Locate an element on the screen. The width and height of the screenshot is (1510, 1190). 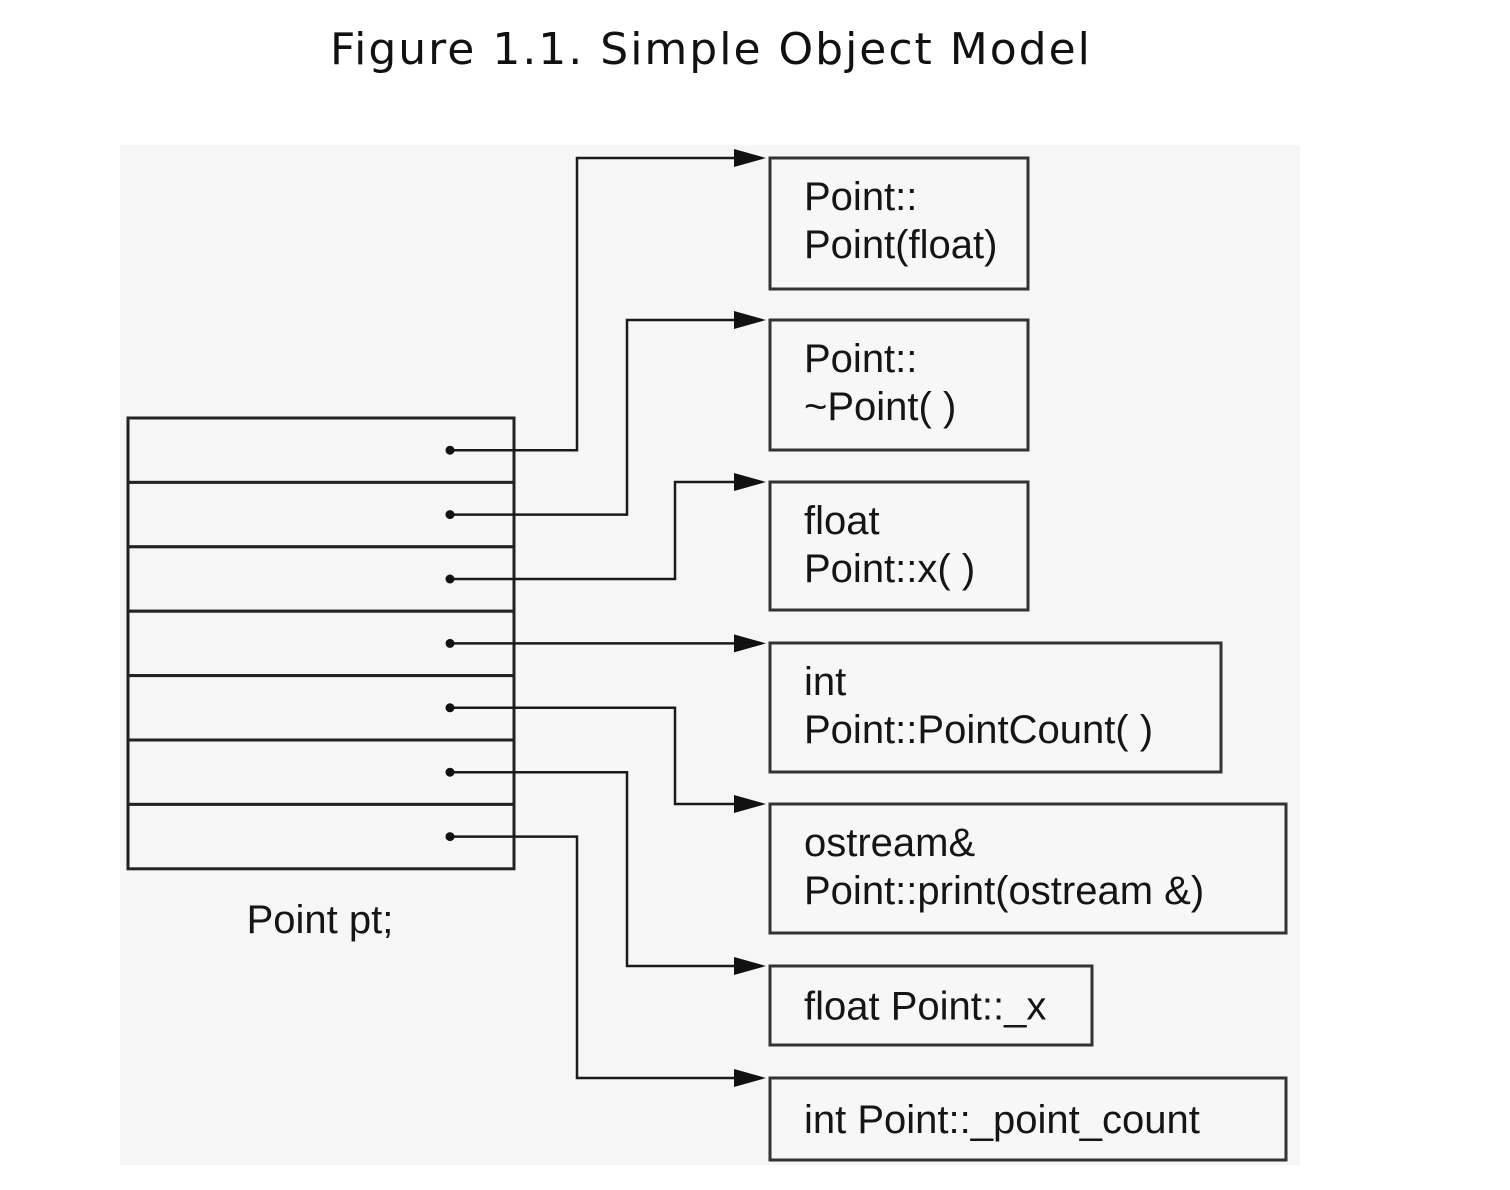
object-label: Point pt; is located at coordinates (320, 920).